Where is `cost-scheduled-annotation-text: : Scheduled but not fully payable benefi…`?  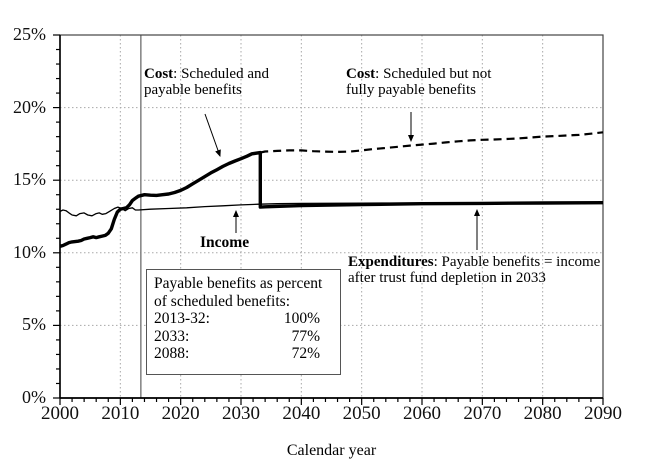 cost-scheduled-annotation-text: : Scheduled but not fully payable benefi… is located at coordinates (419, 82).